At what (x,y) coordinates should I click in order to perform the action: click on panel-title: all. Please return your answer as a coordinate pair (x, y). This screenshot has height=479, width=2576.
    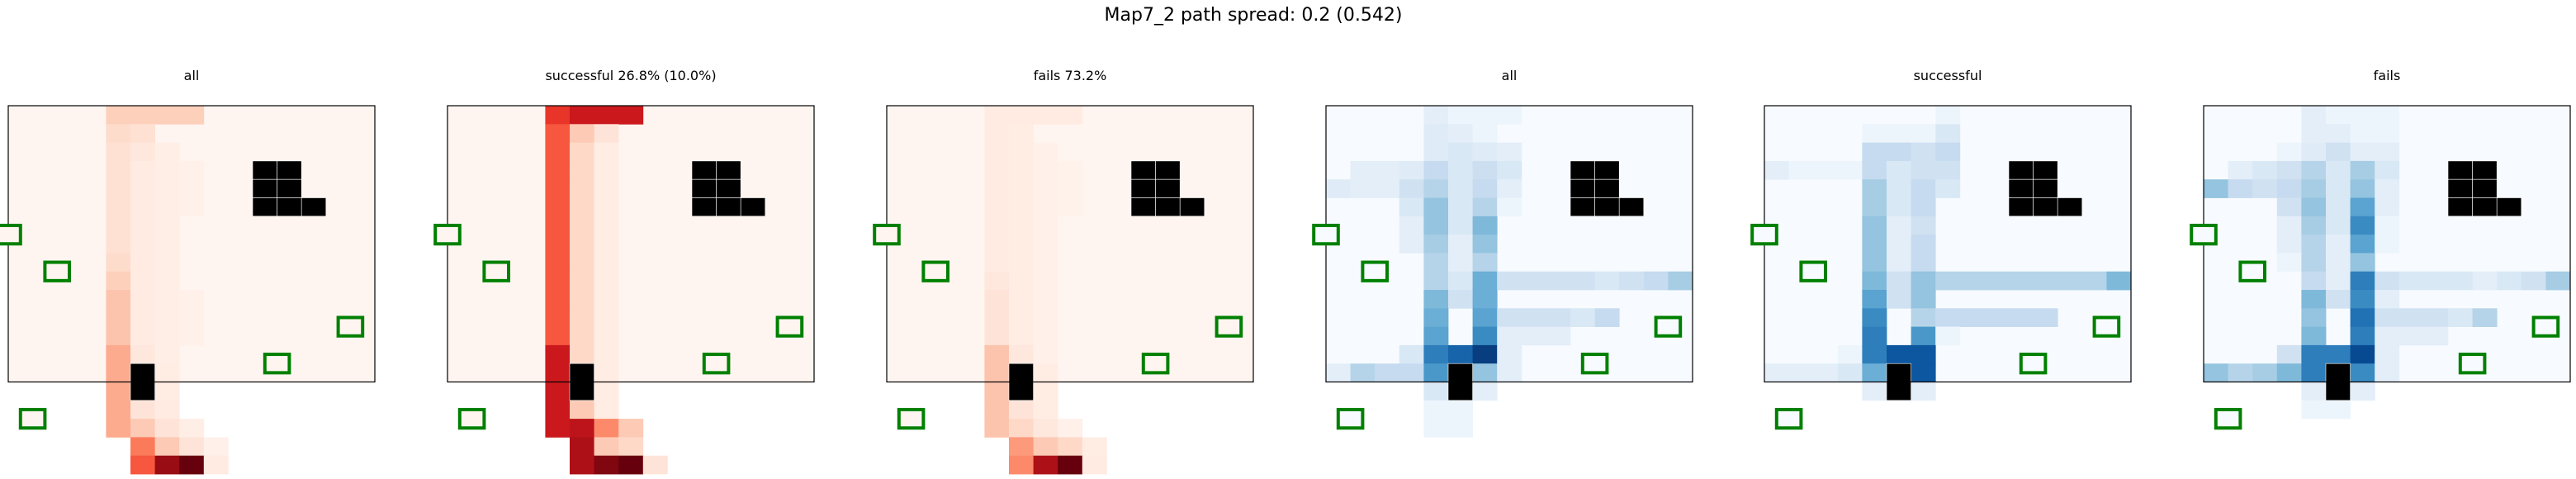
    Looking at the image, I should click on (192, 76).